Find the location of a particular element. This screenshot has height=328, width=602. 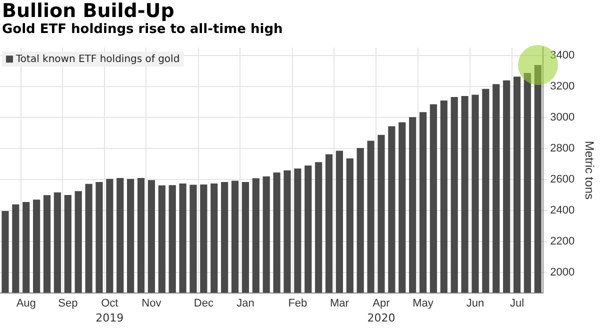

legend-label: Total known ETF holdings of gold is located at coordinates (97, 60).